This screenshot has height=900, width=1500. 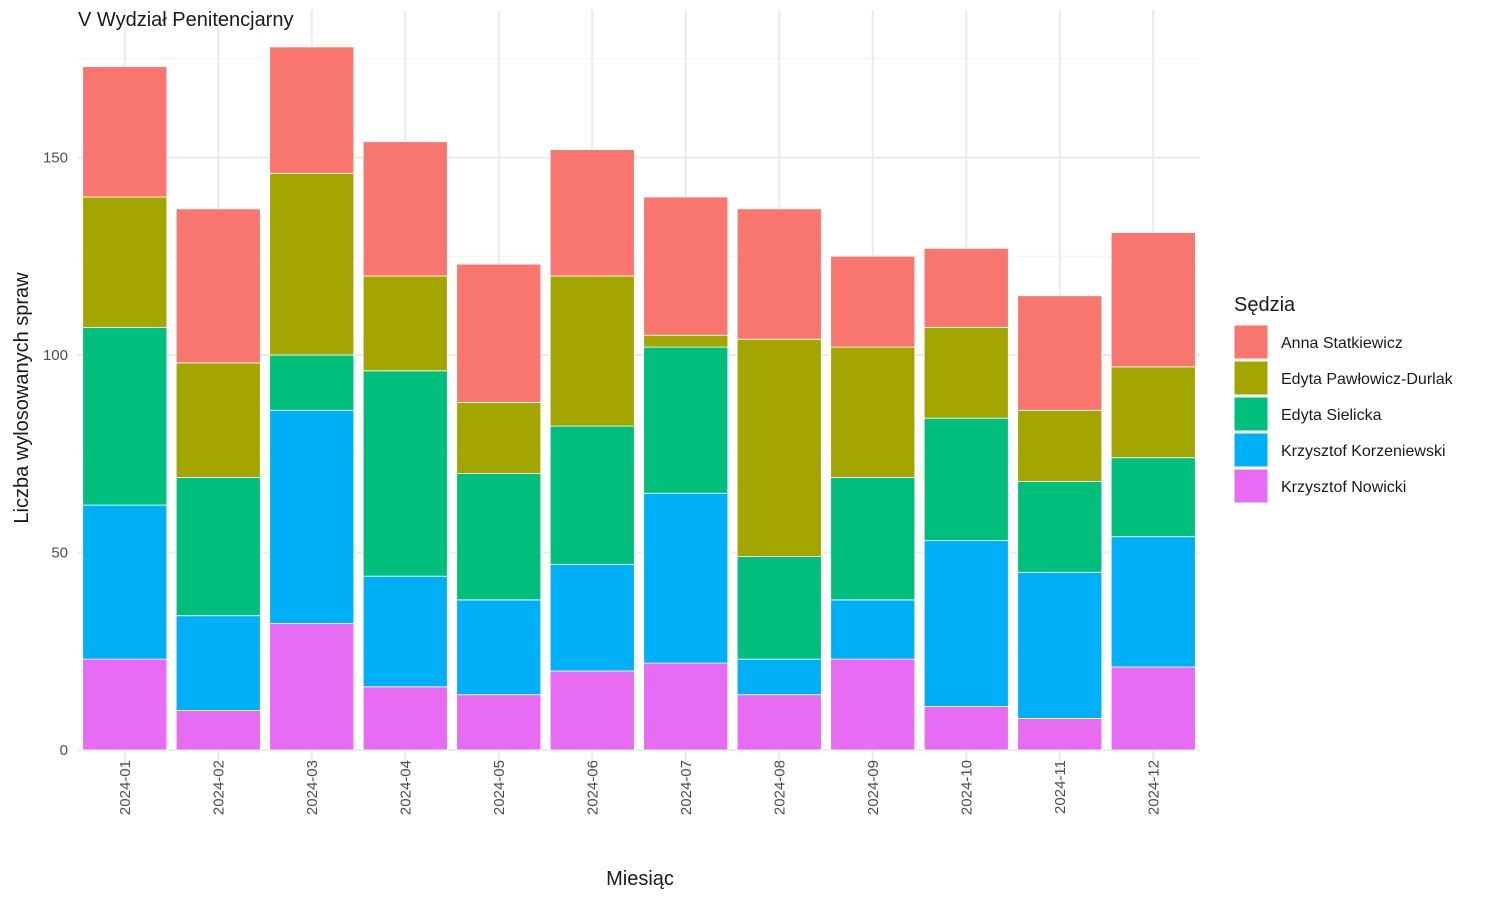 I want to click on x-tick-label: 2024-12, so click(x=1153, y=787).